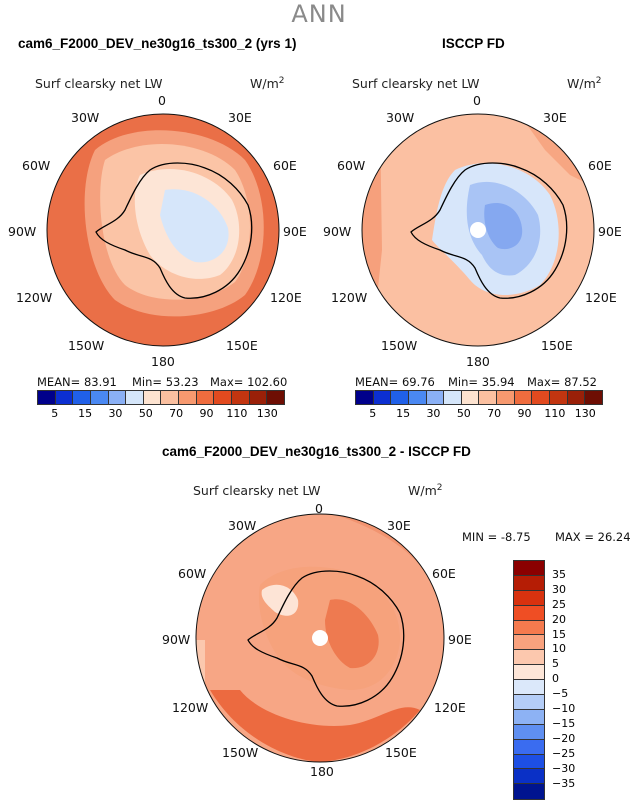 Image resolution: width=638 pixels, height=800 pixels. What do you see at coordinates (36, 165) in the screenshot?
I see `panel1-lon-60w: 60W` at bounding box center [36, 165].